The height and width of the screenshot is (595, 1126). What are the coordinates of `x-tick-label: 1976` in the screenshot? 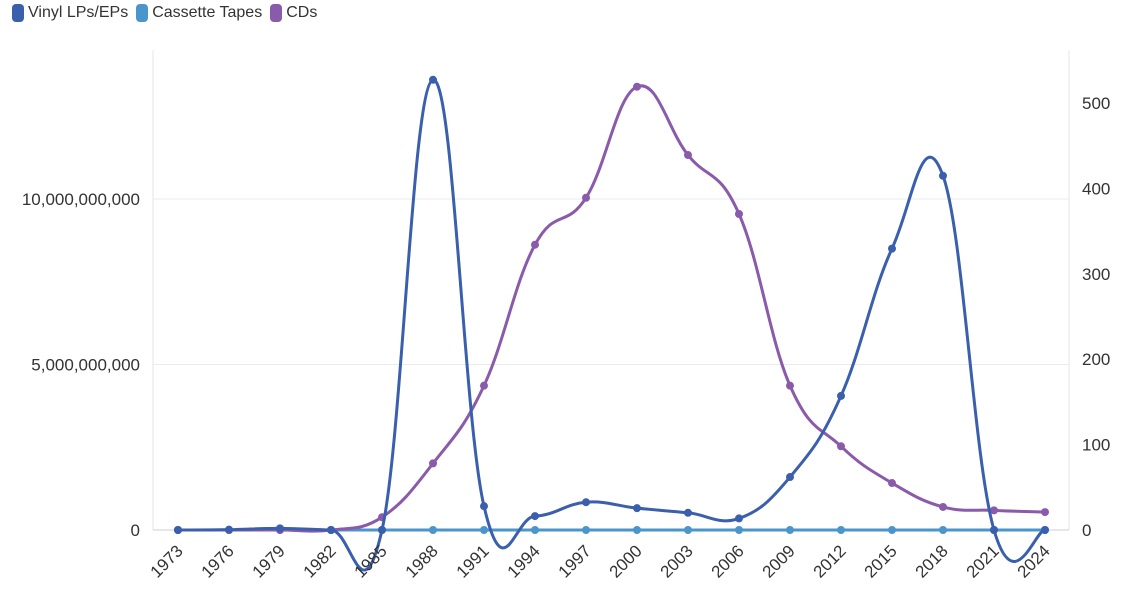 It's located at (218, 561).